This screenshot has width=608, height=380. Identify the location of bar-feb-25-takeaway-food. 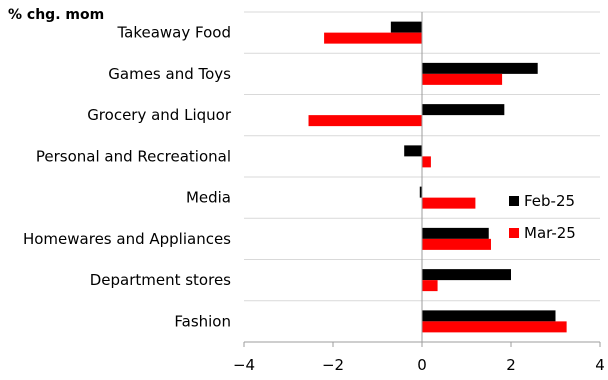
(406, 27).